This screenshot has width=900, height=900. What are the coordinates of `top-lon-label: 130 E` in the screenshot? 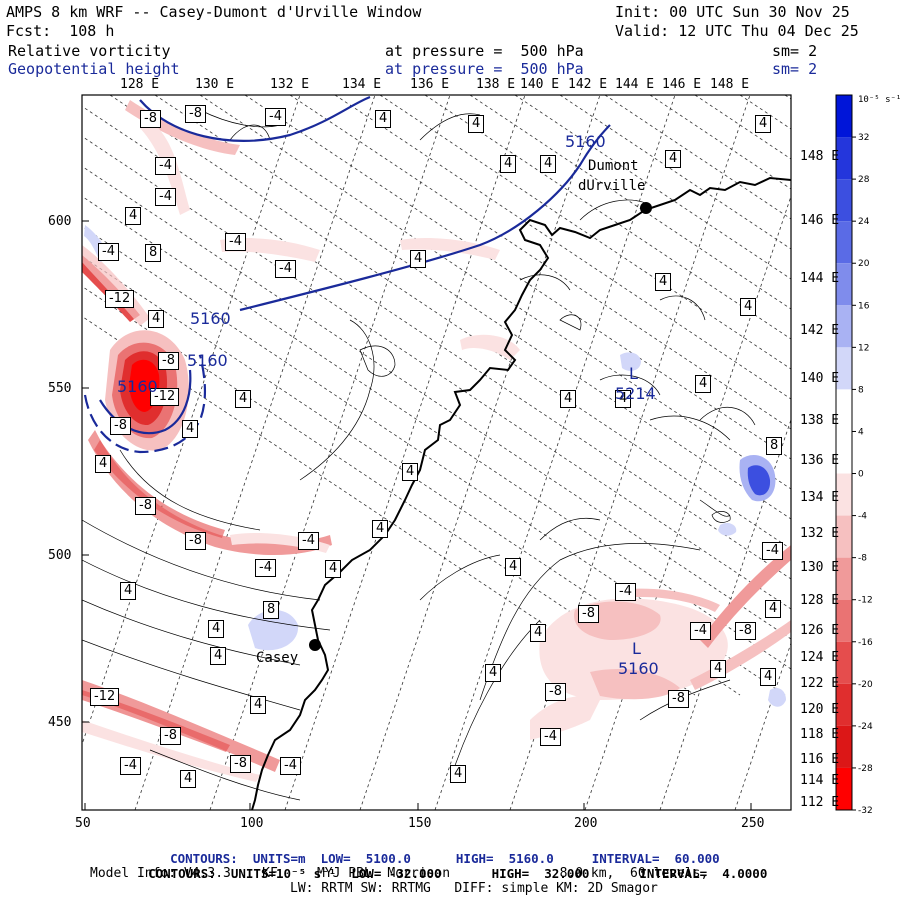 It's located at (215, 84).